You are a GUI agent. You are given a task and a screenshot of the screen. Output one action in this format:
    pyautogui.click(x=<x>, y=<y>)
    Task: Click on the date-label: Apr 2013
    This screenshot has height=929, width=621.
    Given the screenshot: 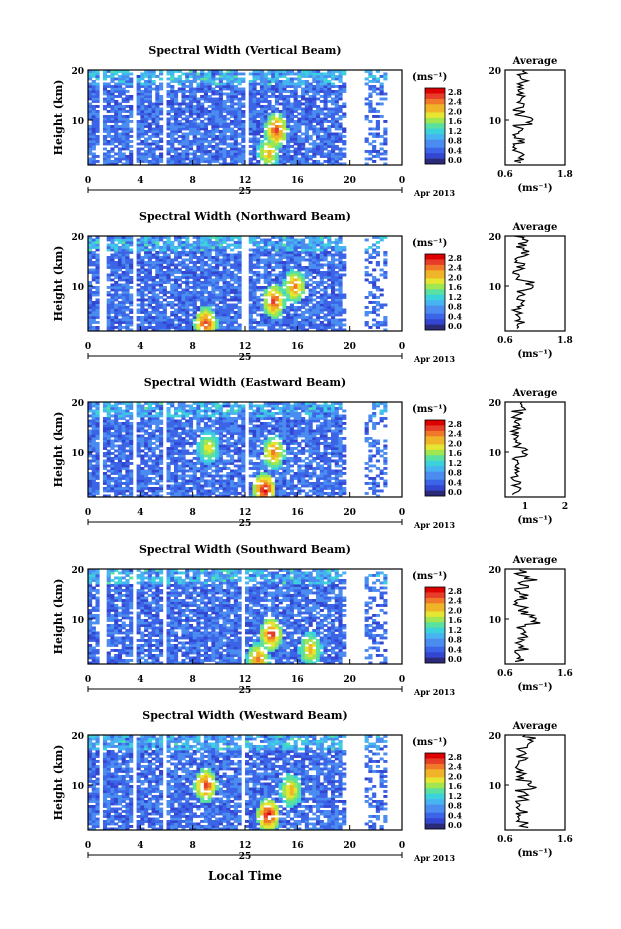 What is the action you would take?
    pyautogui.click(x=434, y=193)
    